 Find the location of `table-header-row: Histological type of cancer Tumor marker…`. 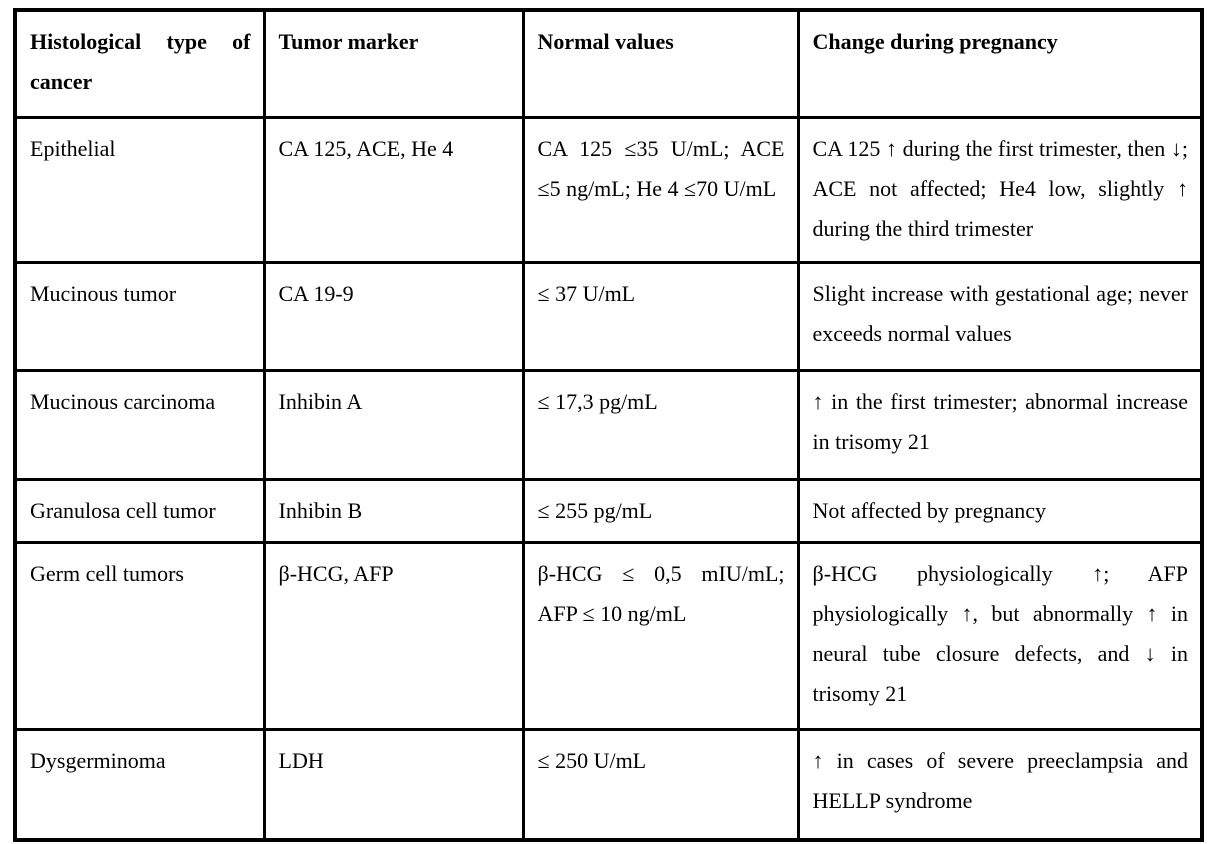

table-header-row: Histological type of cancer Tumor marker… is located at coordinates (608, 63).